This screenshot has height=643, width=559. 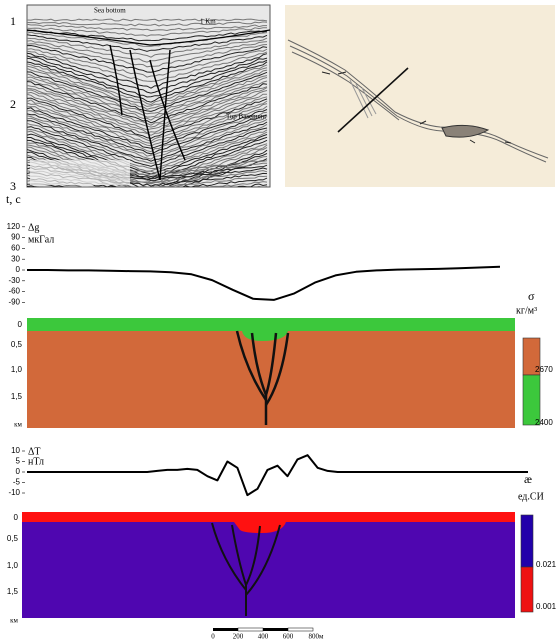 I want to click on y-tick-label: 5, so click(x=18, y=461).